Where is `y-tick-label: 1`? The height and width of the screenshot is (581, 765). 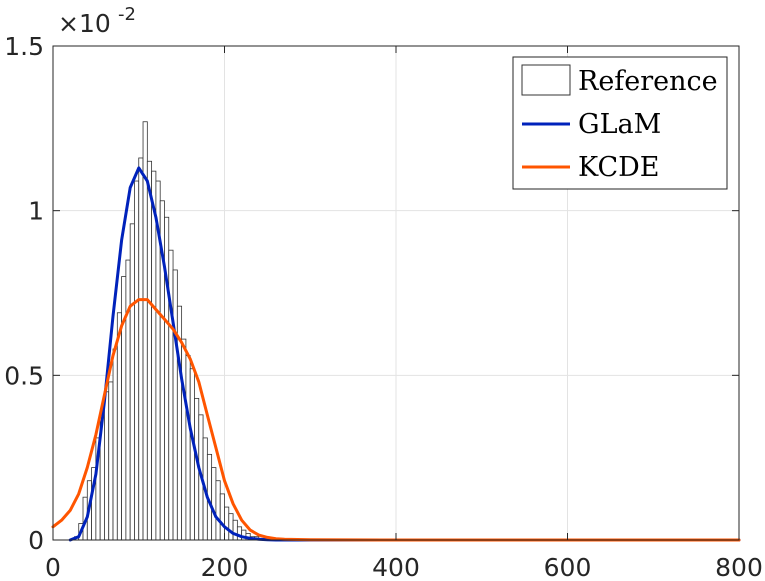
y-tick-label: 1 is located at coordinates (36, 211).